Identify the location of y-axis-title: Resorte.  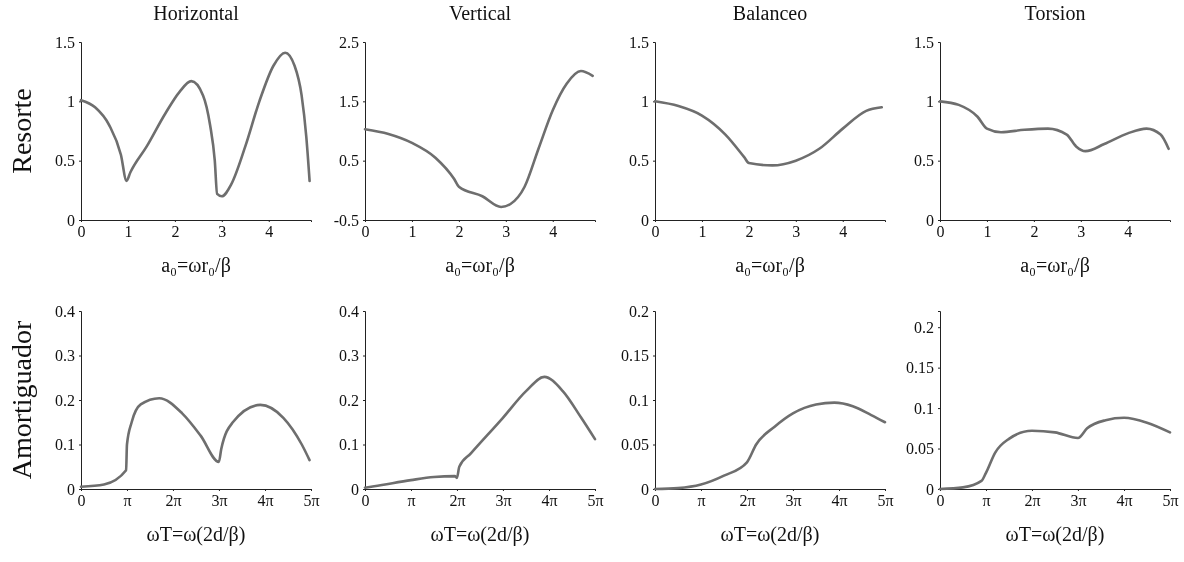
(21, 131).